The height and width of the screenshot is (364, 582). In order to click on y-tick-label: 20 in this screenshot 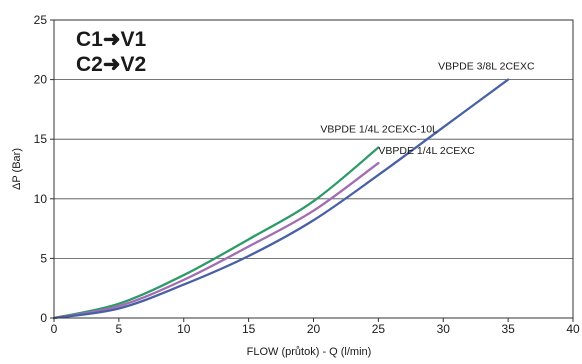, I will do `click(41, 80)`.